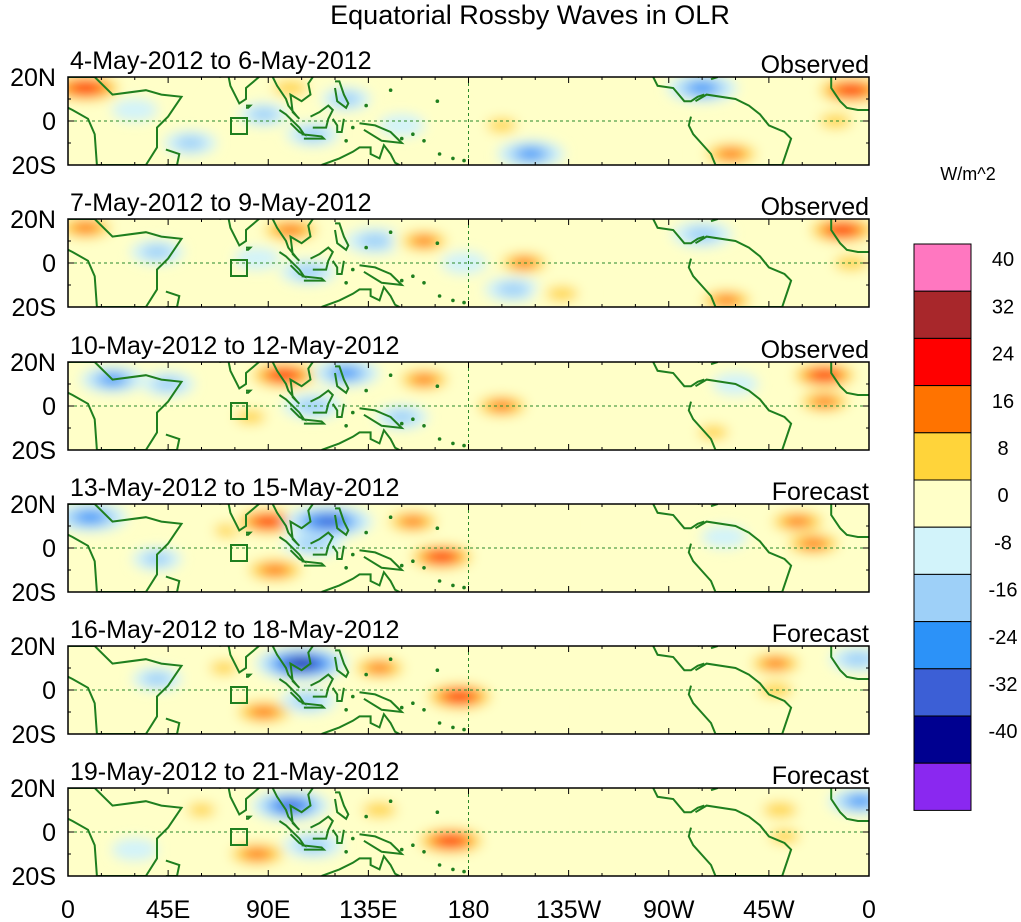 This screenshot has width=1021, height=922. What do you see at coordinates (1003, 591) in the screenshot?
I see `colorbar-tick-label: -16` at bounding box center [1003, 591].